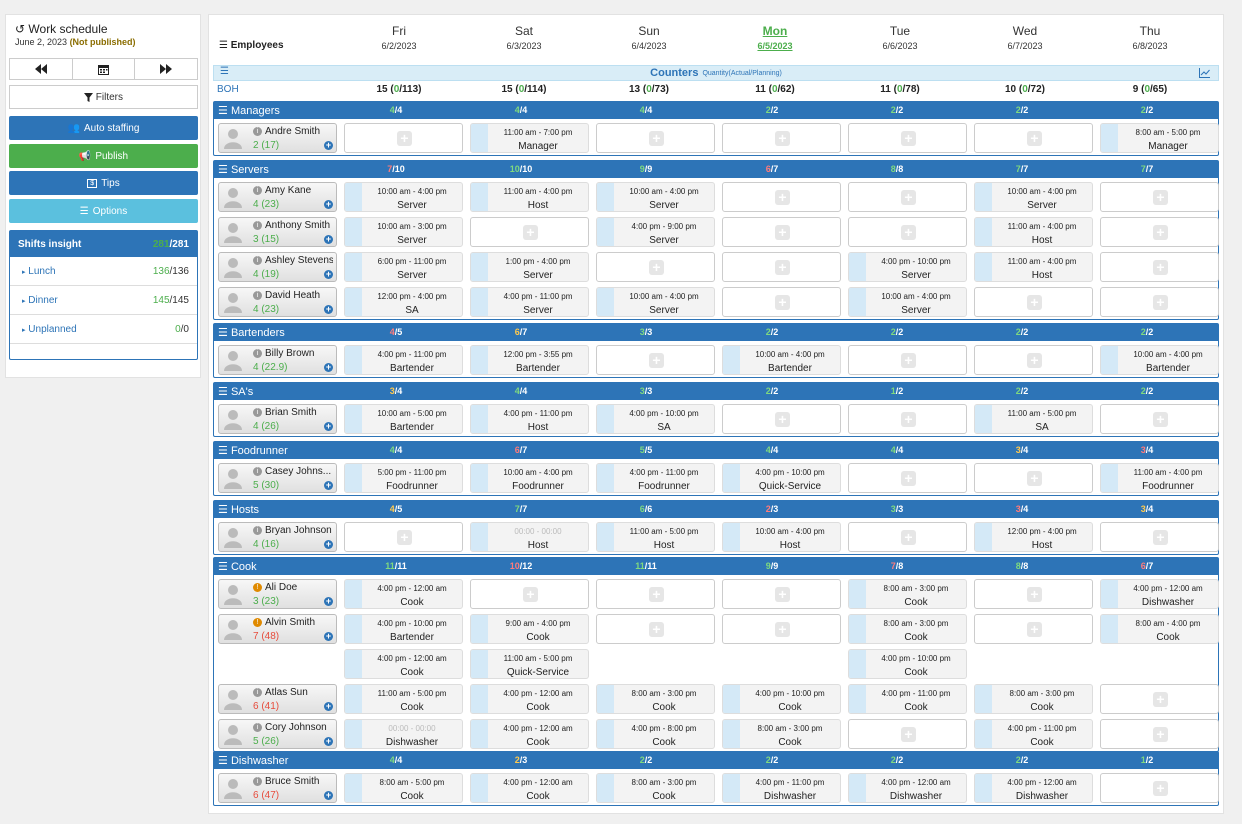 The width and height of the screenshot is (1242, 824). I want to click on chart-icon, so click(1204, 73).